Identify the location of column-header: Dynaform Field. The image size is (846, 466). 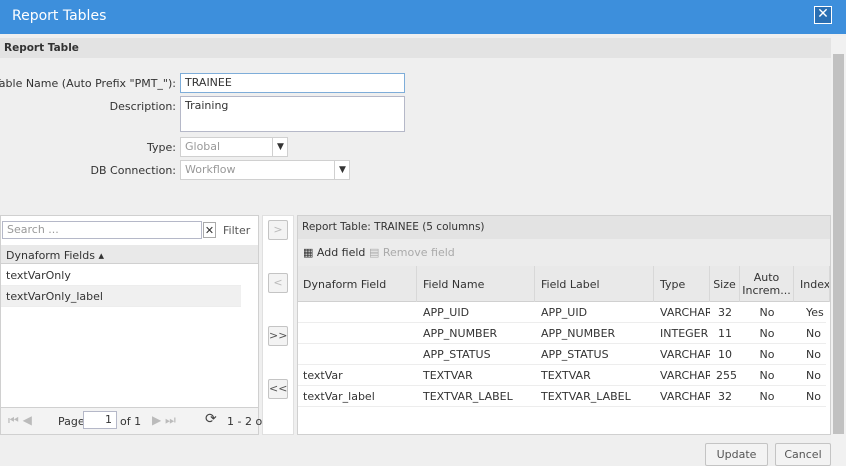
(357, 284).